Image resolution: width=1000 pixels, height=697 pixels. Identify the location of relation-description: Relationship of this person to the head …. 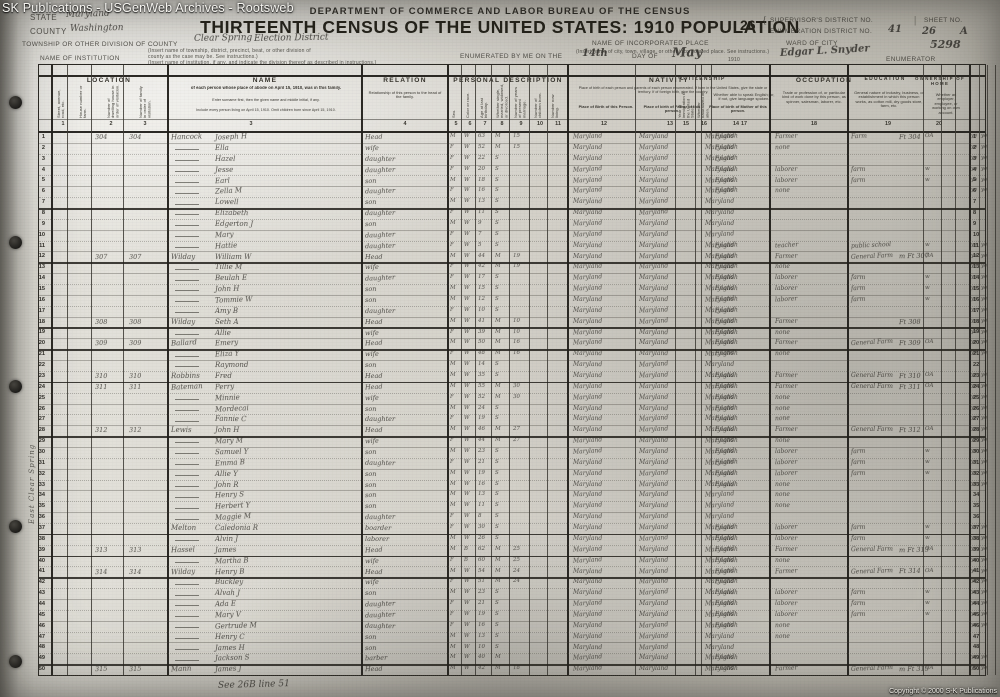
(405, 95).